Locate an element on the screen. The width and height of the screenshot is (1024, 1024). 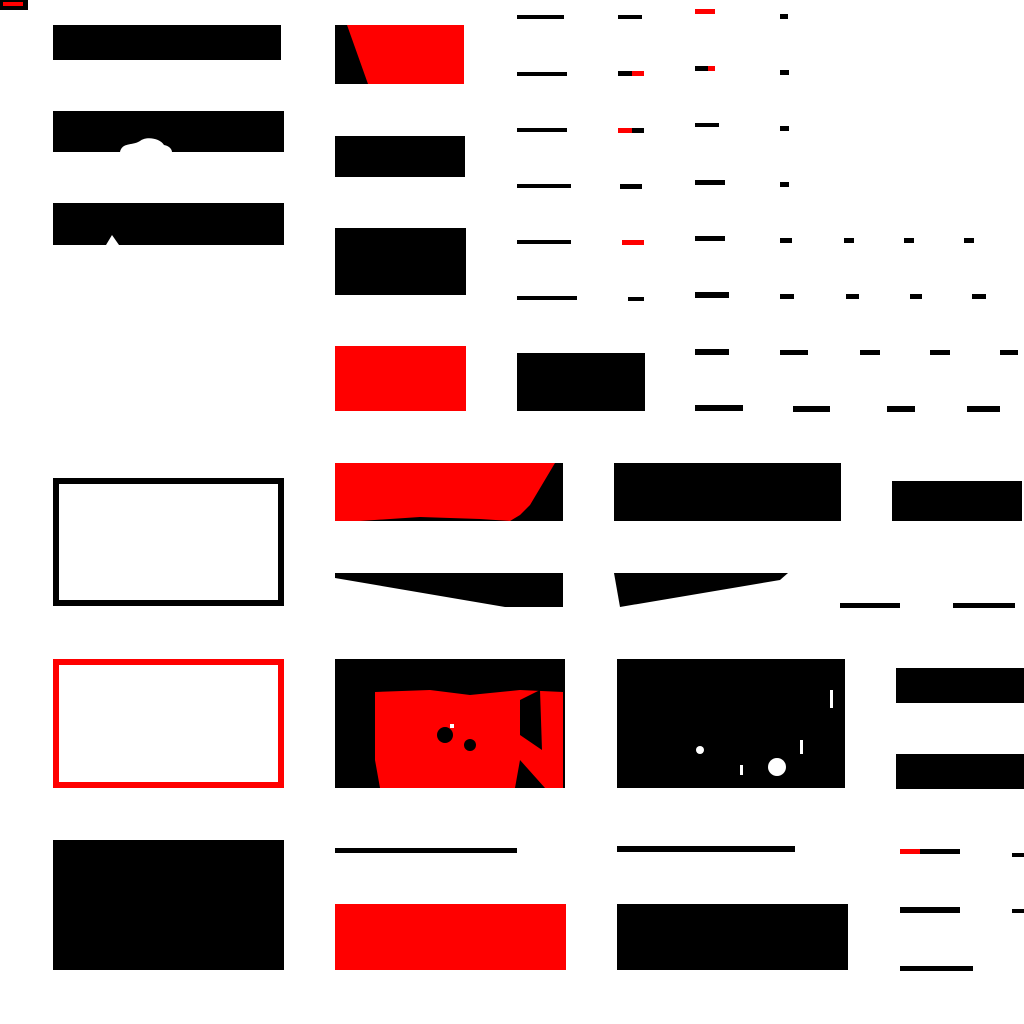
notch is located at coordinates (112, 240).